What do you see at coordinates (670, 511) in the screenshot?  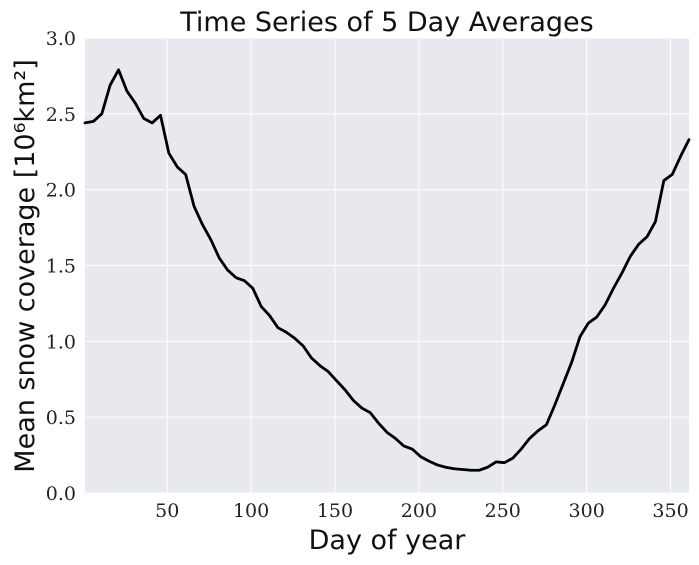 I see `x-tick-label: 350` at bounding box center [670, 511].